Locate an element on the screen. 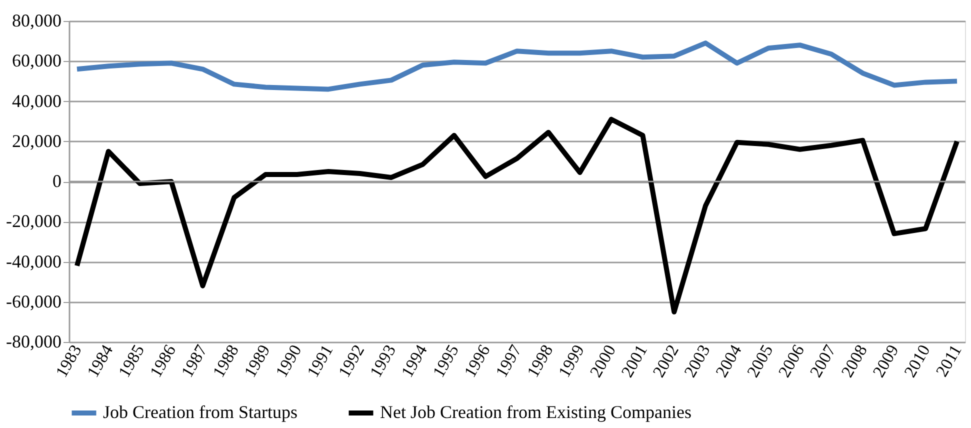 The height and width of the screenshot is (428, 971). y-tick-label: 60,000 is located at coordinates (37, 60).